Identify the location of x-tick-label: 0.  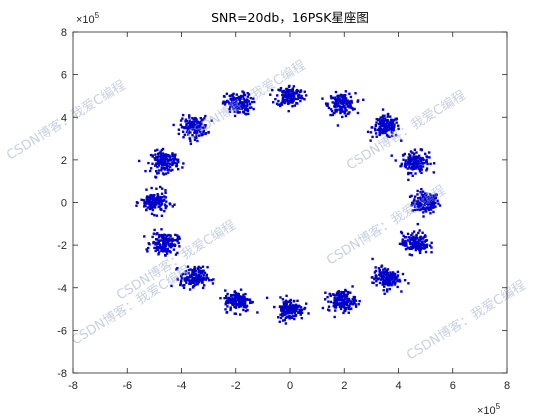
(290, 386).